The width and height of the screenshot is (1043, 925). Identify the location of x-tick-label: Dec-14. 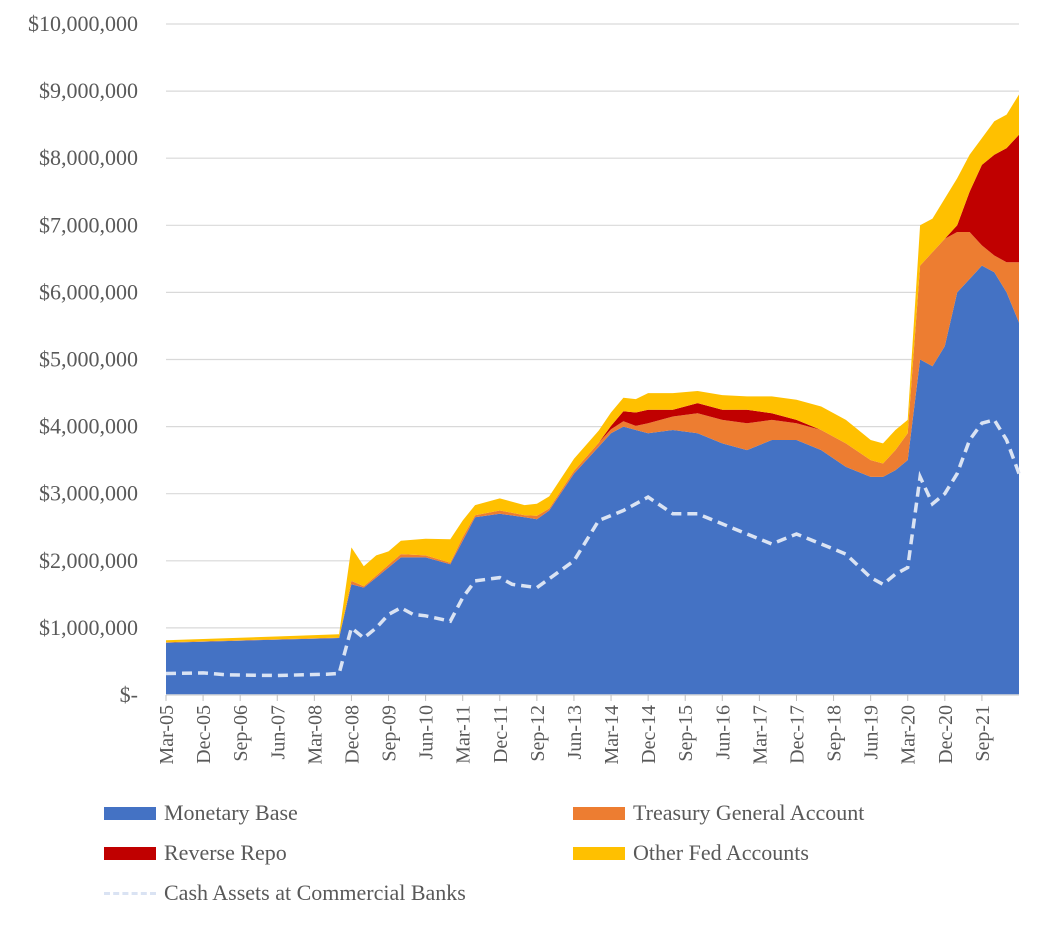
(649, 734).